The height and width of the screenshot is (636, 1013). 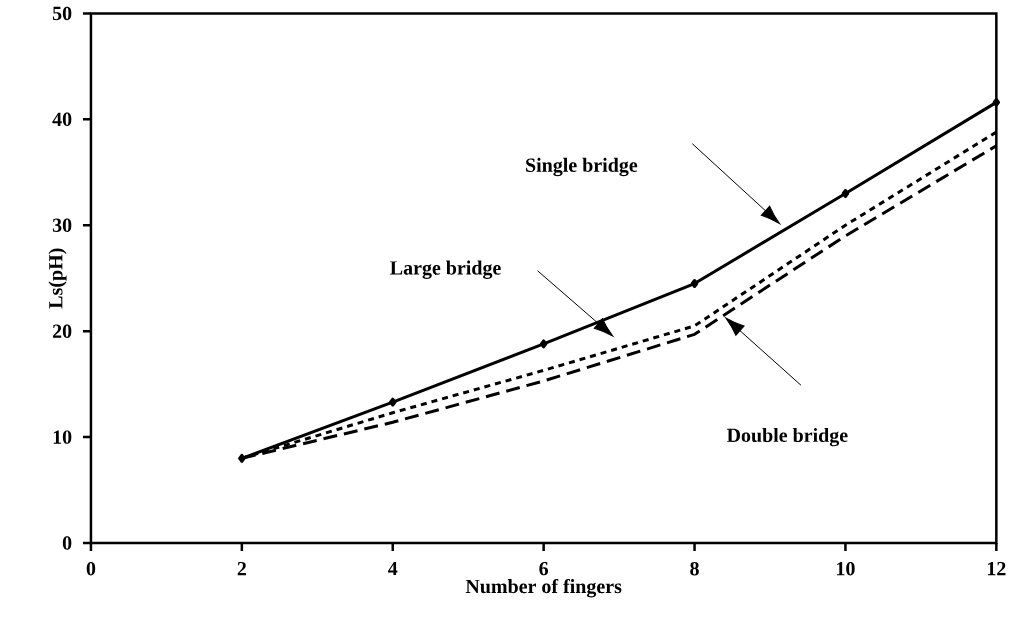 I want to click on annotation: Double bridge, so click(x=787, y=437).